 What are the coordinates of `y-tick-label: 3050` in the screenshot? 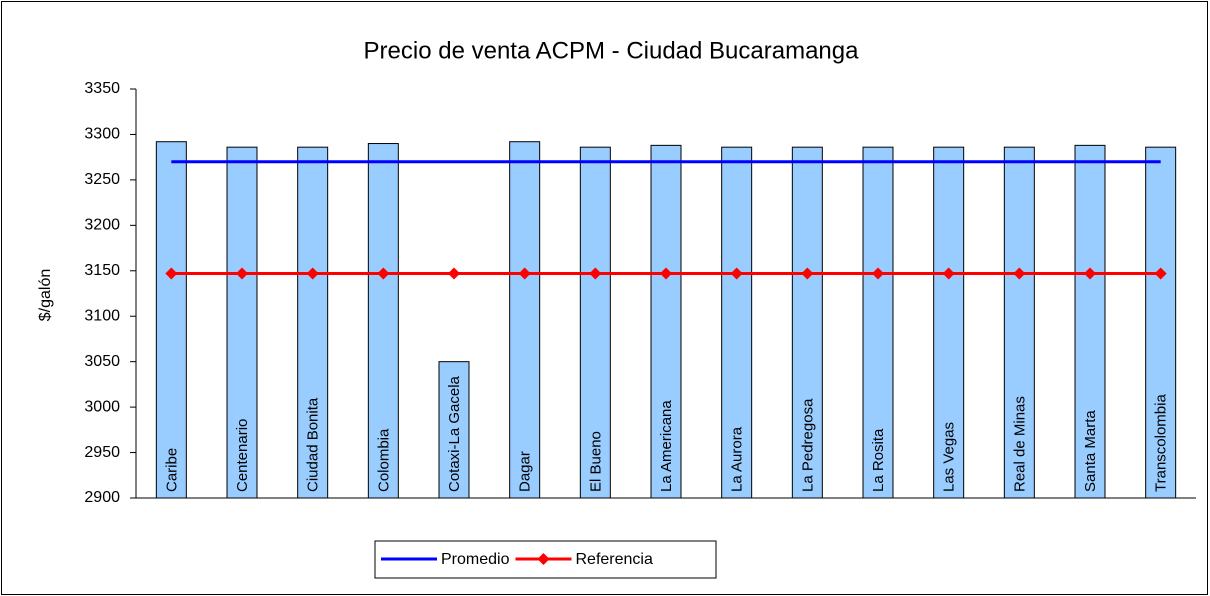 It's located at (102, 361).